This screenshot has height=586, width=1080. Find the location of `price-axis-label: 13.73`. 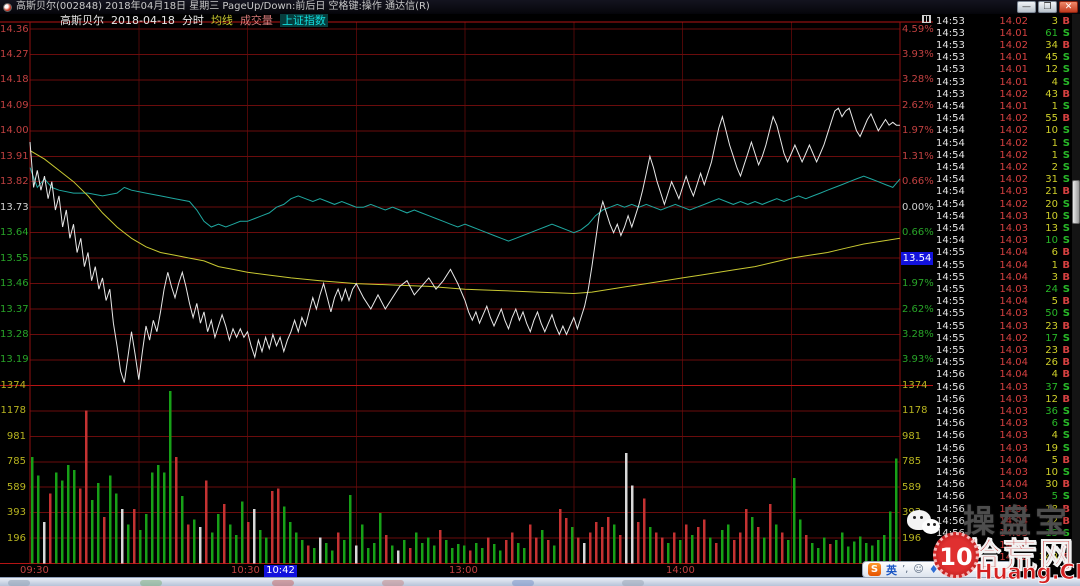

price-axis-label: 13.73 is located at coordinates (14, 207).